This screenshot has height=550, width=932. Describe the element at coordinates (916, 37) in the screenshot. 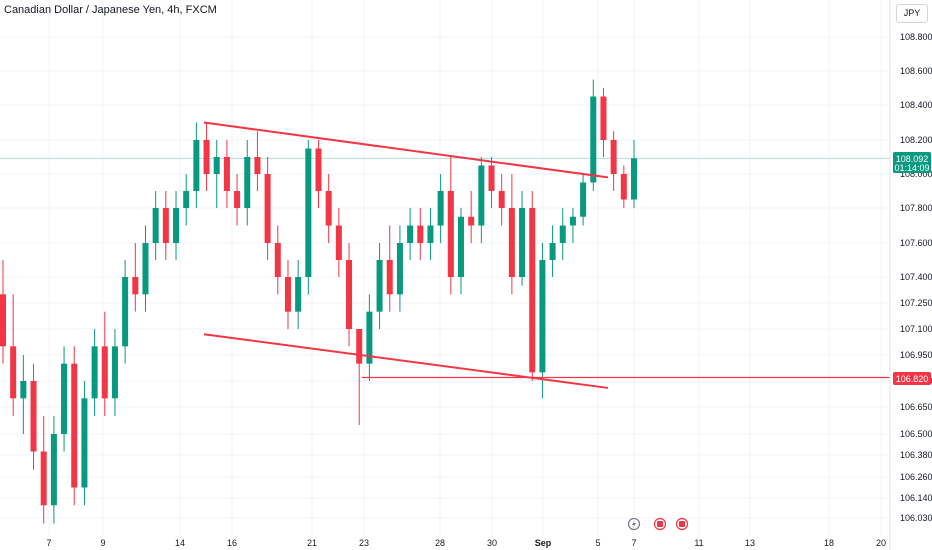

I see `y-tick-label: 108.800` at that location.